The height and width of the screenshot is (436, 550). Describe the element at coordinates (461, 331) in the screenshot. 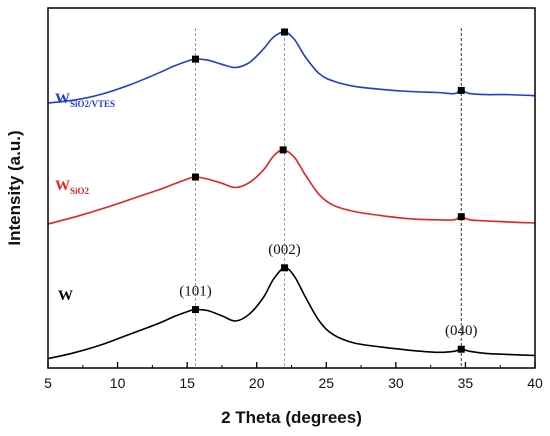

I see `peak-label: (040)` at that location.